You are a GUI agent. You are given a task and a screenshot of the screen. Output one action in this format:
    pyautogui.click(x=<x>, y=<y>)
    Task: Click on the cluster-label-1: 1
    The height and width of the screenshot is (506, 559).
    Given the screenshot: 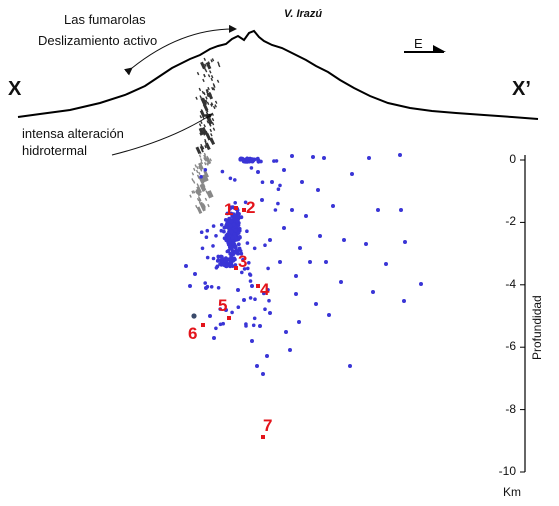 What is the action you would take?
    pyautogui.click(x=229, y=209)
    